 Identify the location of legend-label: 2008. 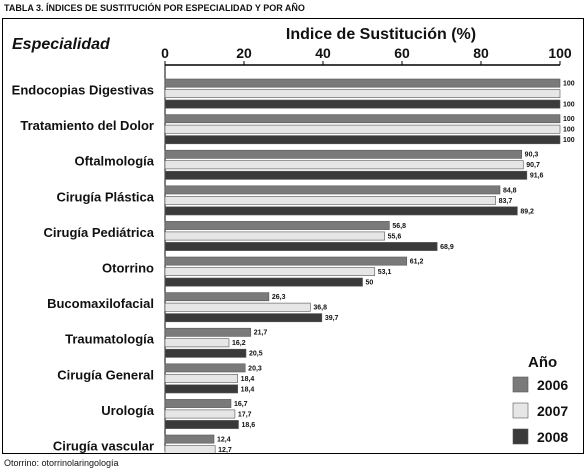
(552, 437).